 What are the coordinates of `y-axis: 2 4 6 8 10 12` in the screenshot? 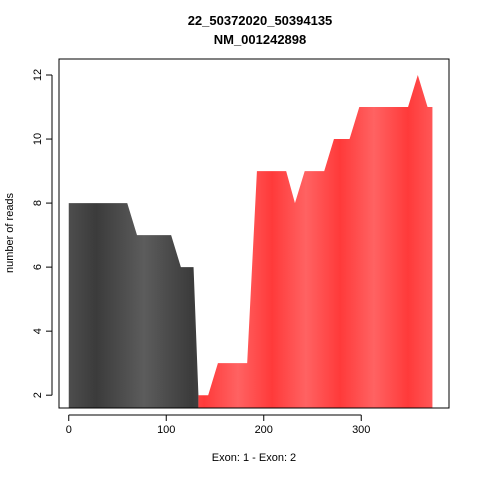 It's located at (42, 233).